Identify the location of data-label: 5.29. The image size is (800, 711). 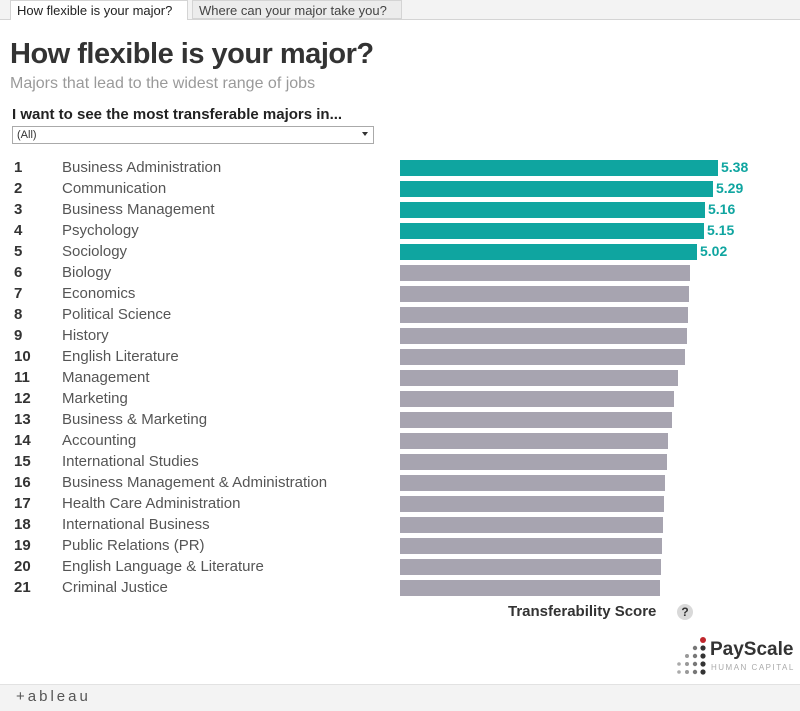
(730, 188).